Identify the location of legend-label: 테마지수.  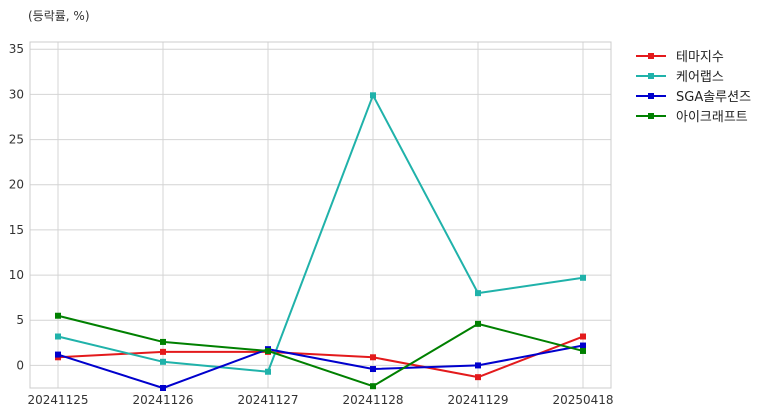
(700, 57).